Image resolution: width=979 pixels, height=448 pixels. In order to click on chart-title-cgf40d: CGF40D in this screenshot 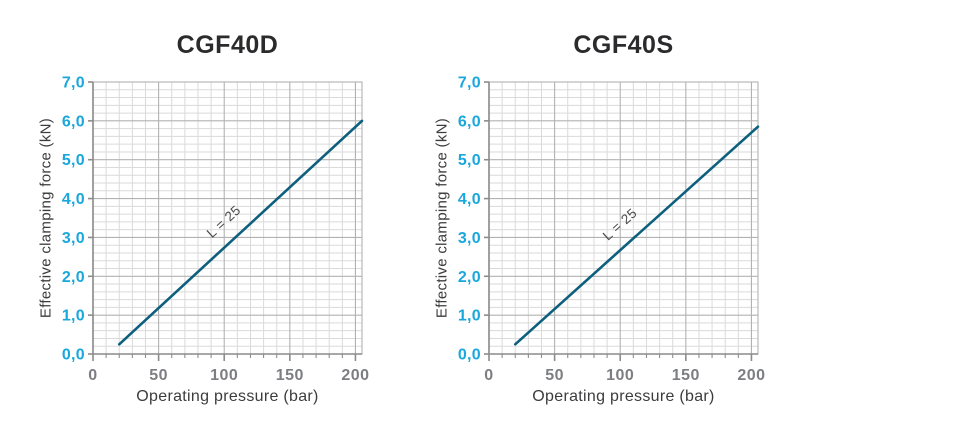, I will do `click(227, 45)`.